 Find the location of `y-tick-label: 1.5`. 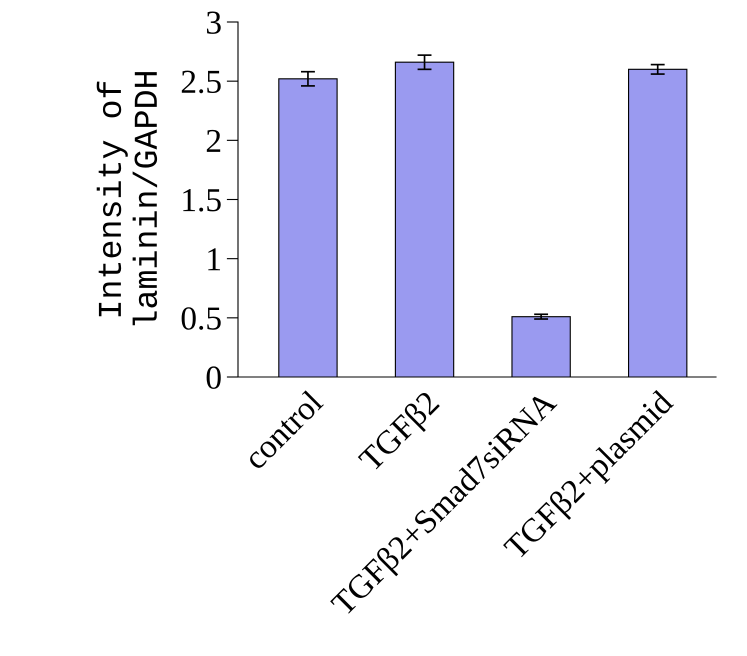

y-tick-label: 1.5 is located at coordinates (202, 200).